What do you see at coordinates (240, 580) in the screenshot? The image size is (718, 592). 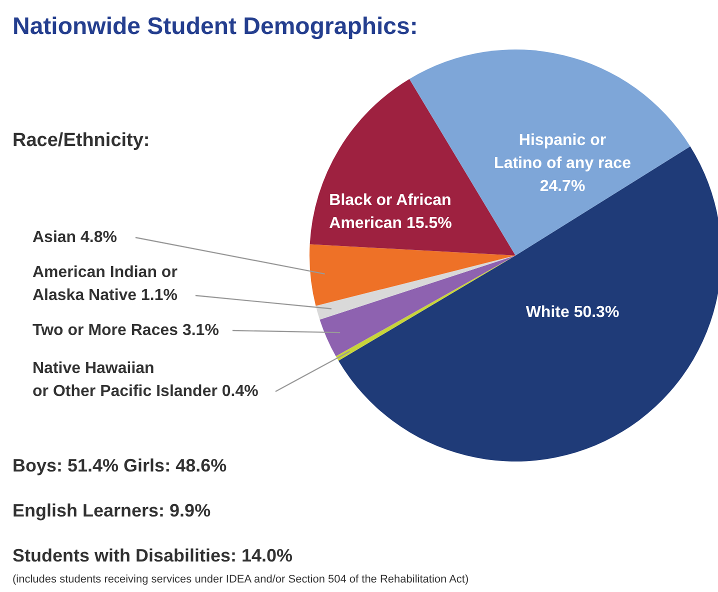 I see `text: (includes students receiving services under IDEA and/or Section 504 of the Rehabilitation Act)` at bounding box center [240, 580].